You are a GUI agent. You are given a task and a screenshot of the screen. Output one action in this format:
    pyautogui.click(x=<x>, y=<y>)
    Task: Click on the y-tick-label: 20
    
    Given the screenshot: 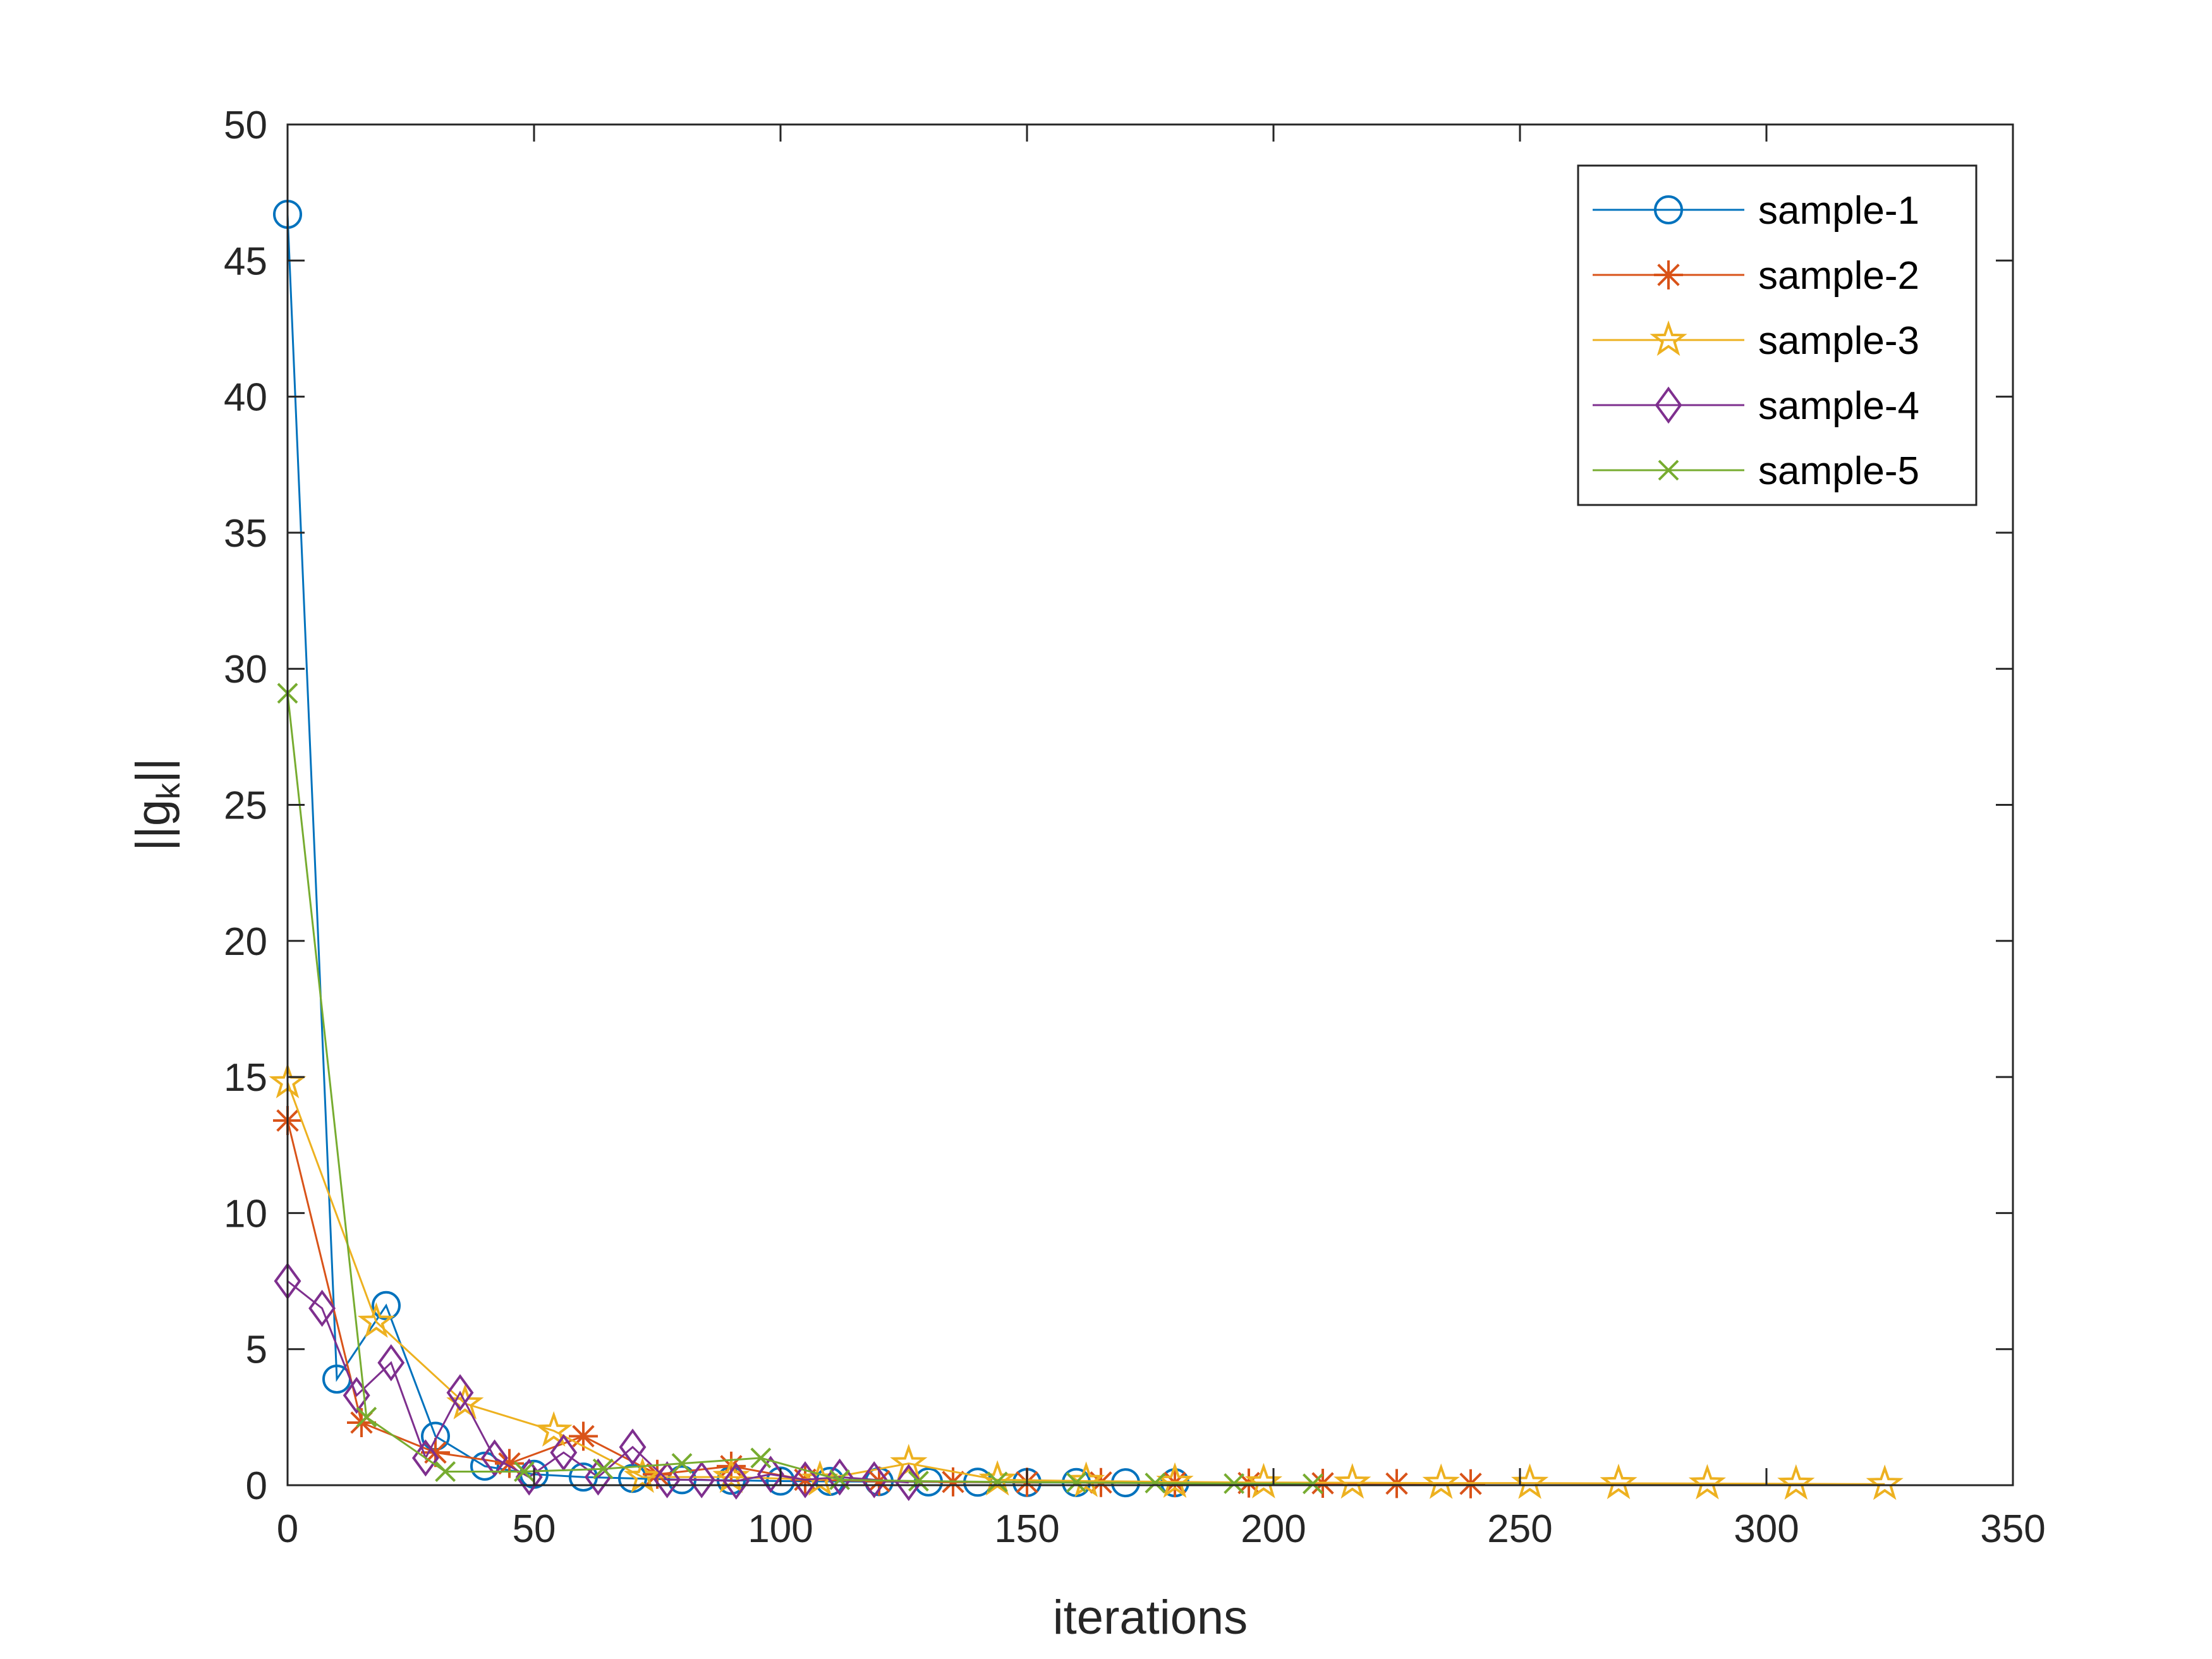 What is the action you would take?
    pyautogui.click(x=245, y=942)
    